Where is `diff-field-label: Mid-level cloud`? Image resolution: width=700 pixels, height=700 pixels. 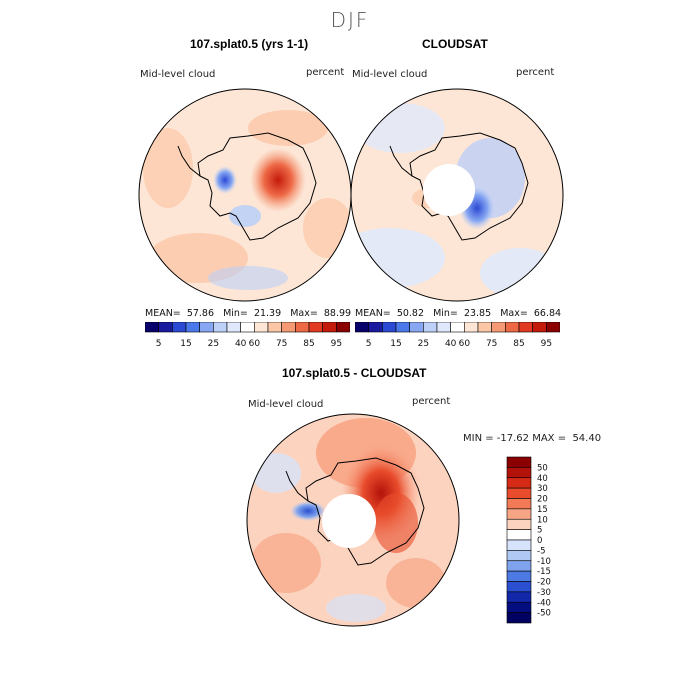 diff-field-label: Mid-level cloud is located at coordinates (286, 404).